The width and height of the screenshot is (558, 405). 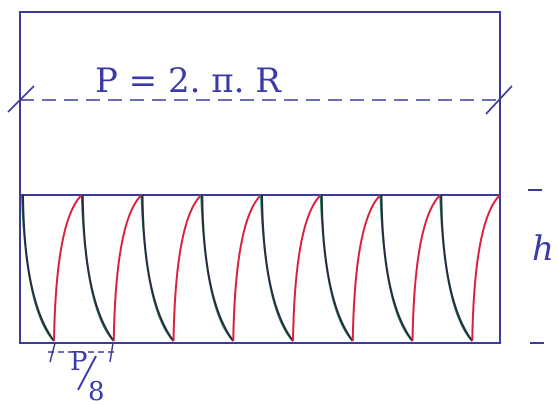 What do you see at coordinates (499, 100) in the screenshot?
I see `end-mark-right` at bounding box center [499, 100].